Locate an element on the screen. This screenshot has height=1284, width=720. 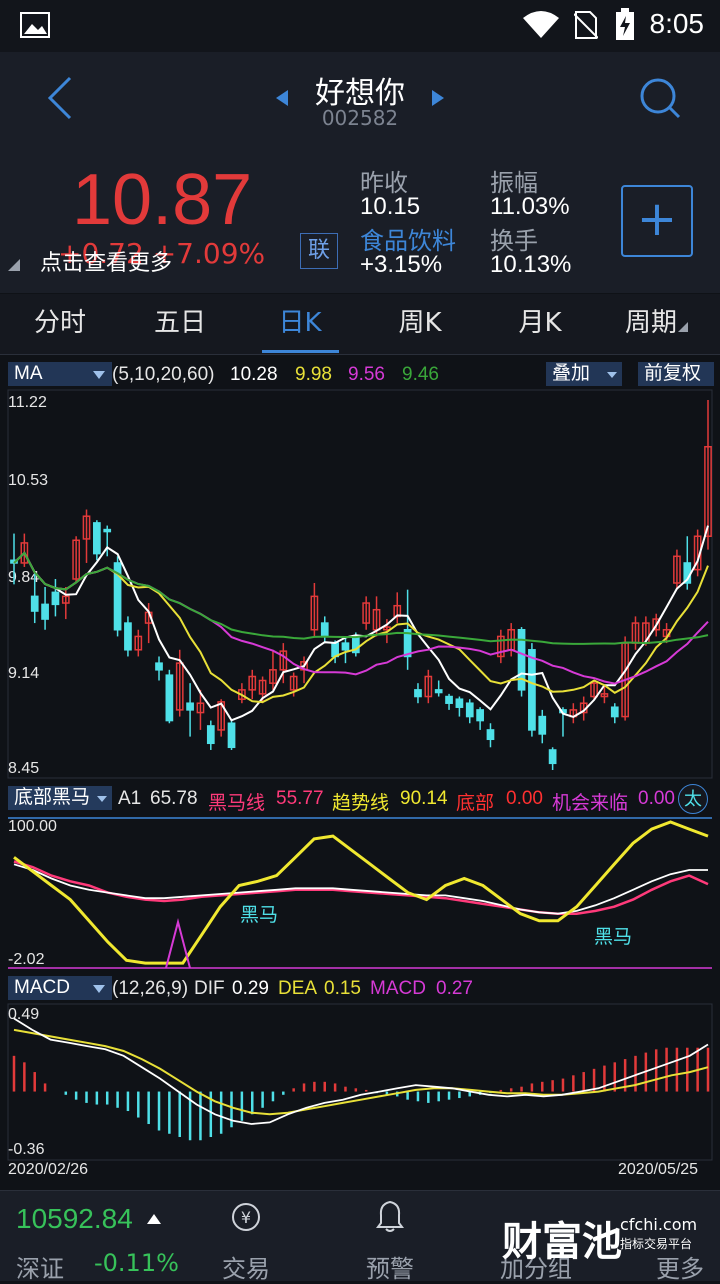
corner-arrow-icon is located at coordinates (683, 327).